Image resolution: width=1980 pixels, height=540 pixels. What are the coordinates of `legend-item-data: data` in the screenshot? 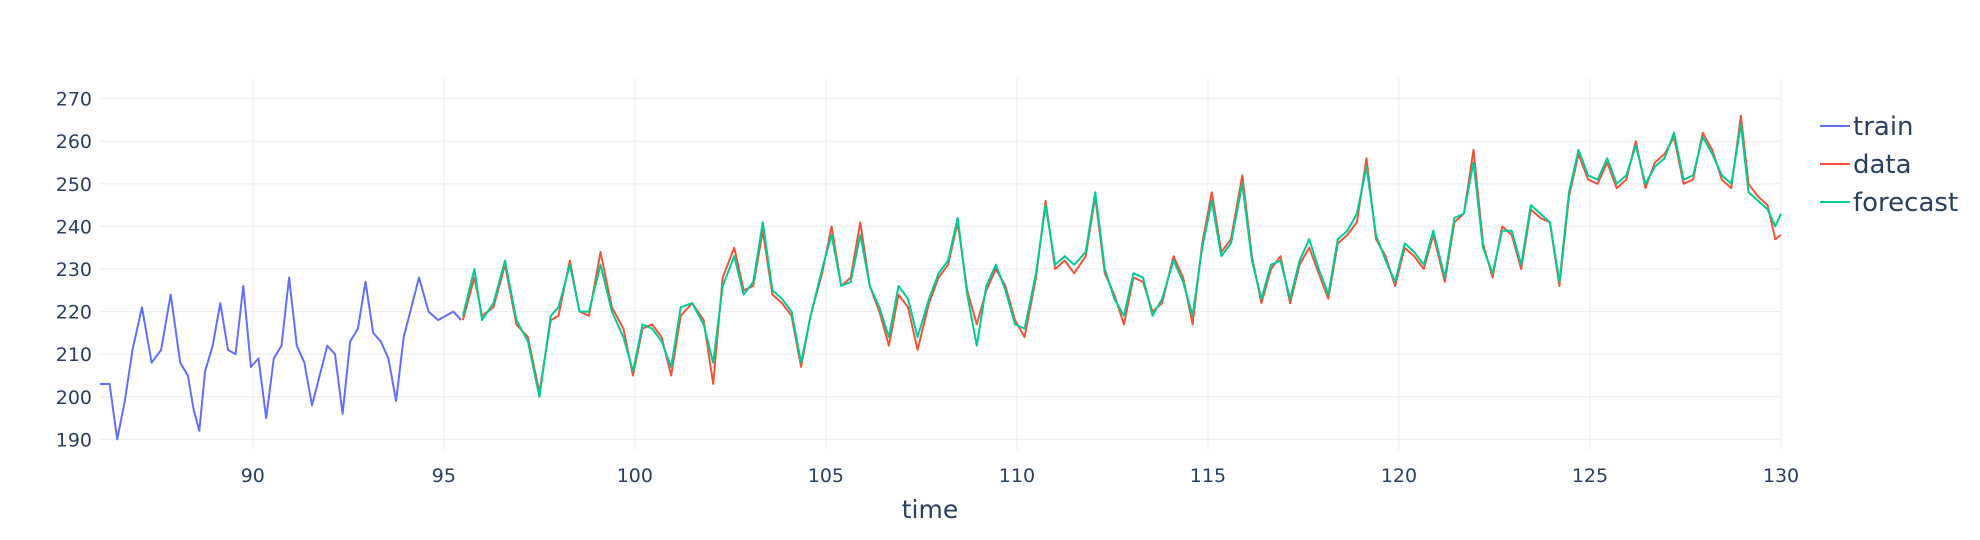 It's located at (1866, 165).